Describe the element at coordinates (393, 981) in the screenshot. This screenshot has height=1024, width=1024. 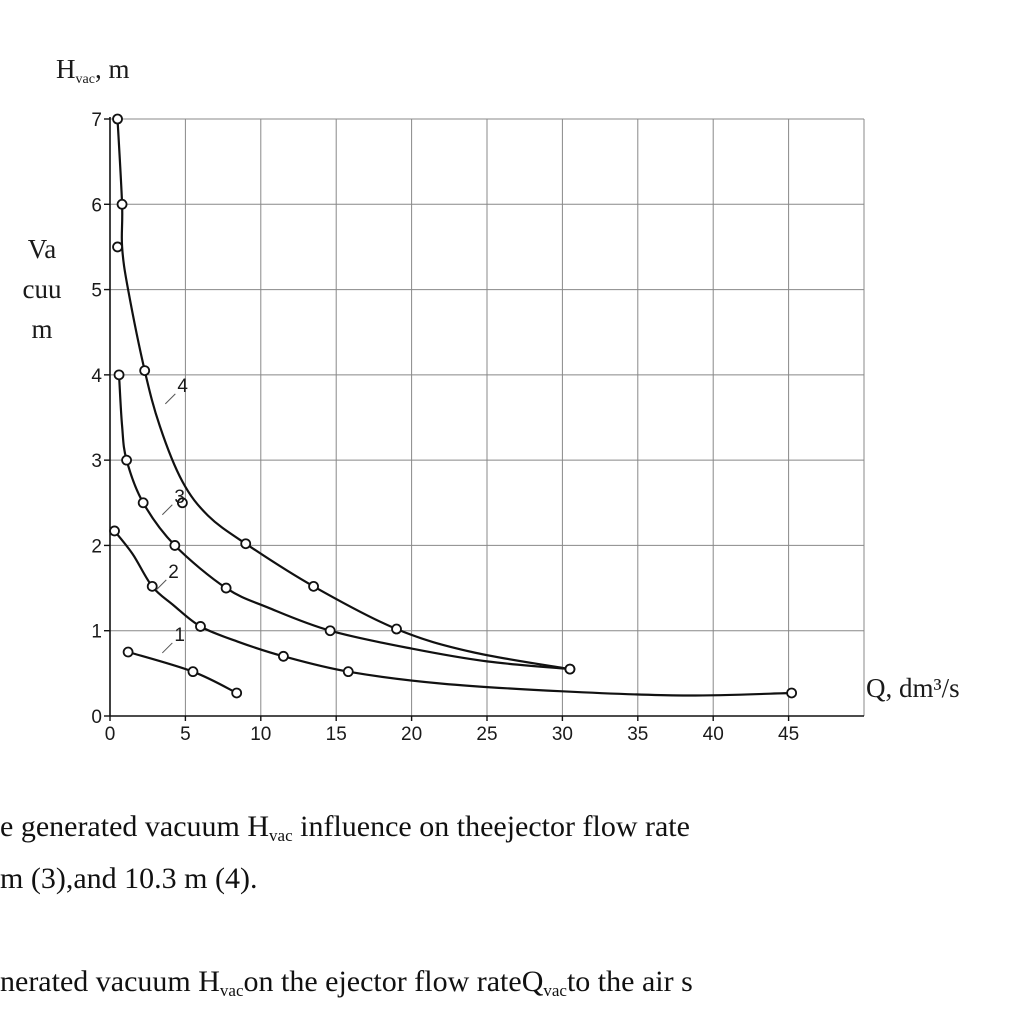
I see `caption-line-3-b: on the ejector flow rateQ` at that location.